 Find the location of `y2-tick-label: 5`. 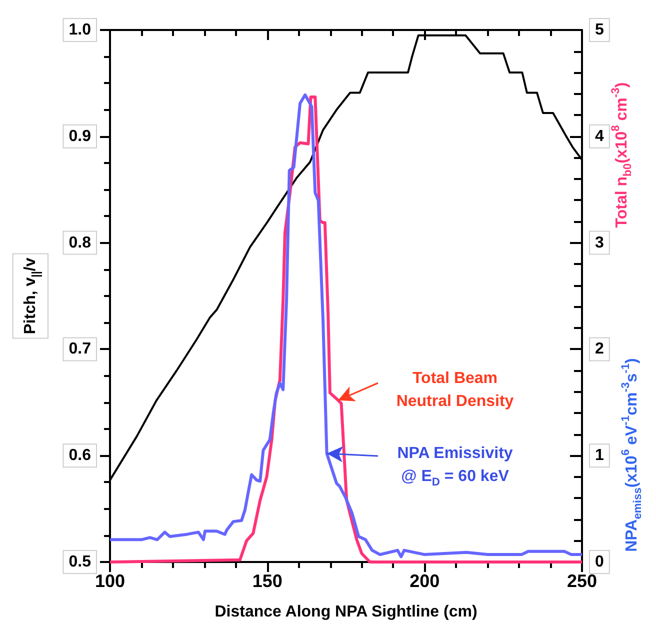

y2-tick-label: 5 is located at coordinates (599, 30).